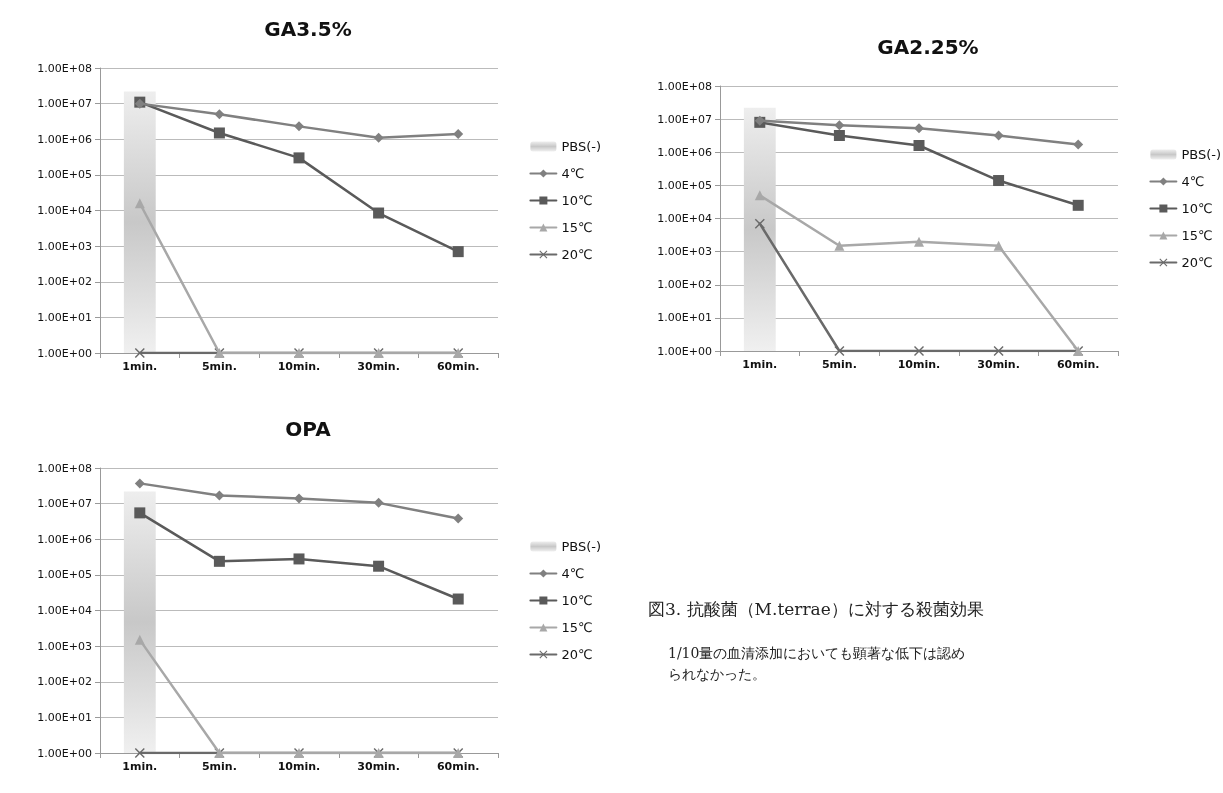  Describe the element at coordinates (816, 609) in the screenshot. I see `text: 図3. 抗酸菌（M.terrae）に対する殺菌効果` at that location.